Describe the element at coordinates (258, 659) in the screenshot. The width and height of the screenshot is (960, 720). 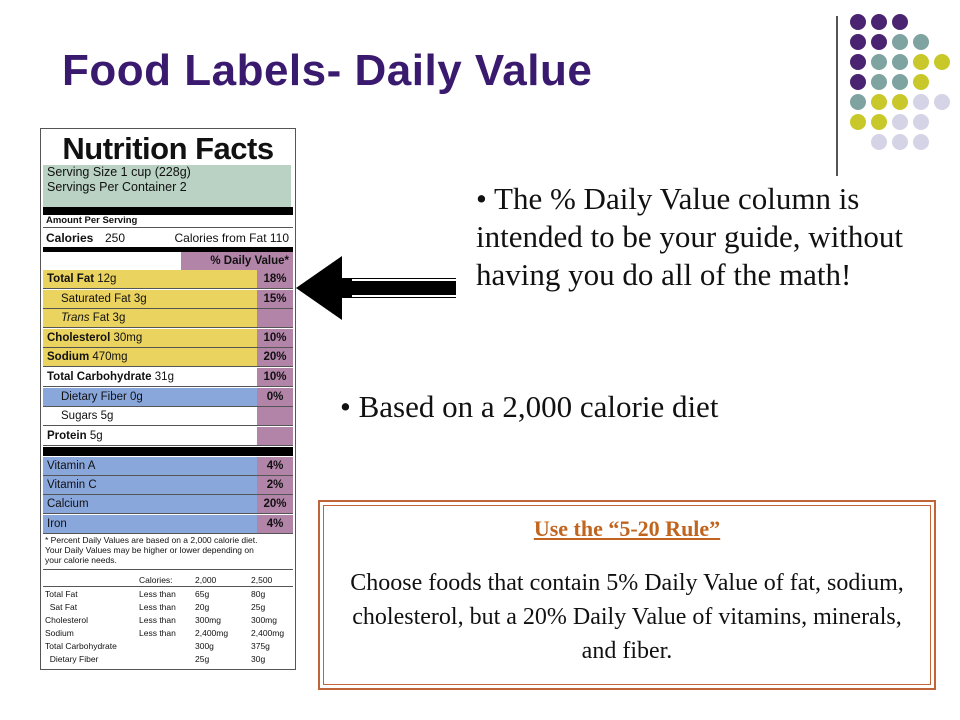
I see `dv-table-cell: 30g` at that location.